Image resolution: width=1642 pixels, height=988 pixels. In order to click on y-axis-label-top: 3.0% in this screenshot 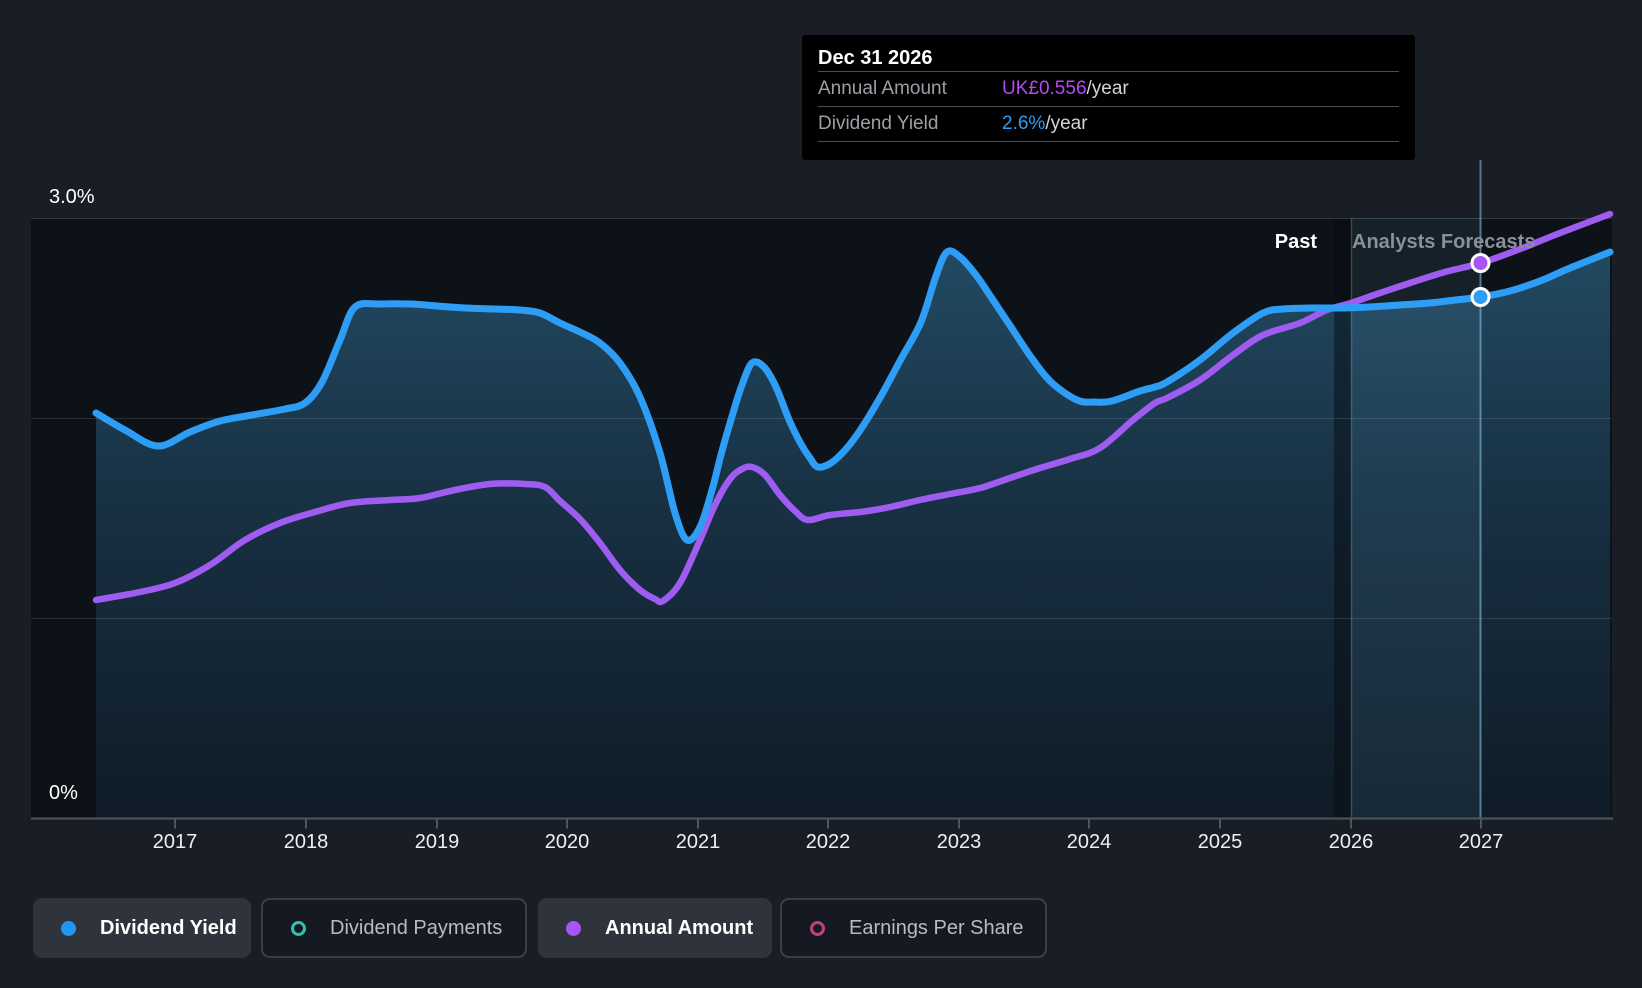, I will do `click(72, 197)`.